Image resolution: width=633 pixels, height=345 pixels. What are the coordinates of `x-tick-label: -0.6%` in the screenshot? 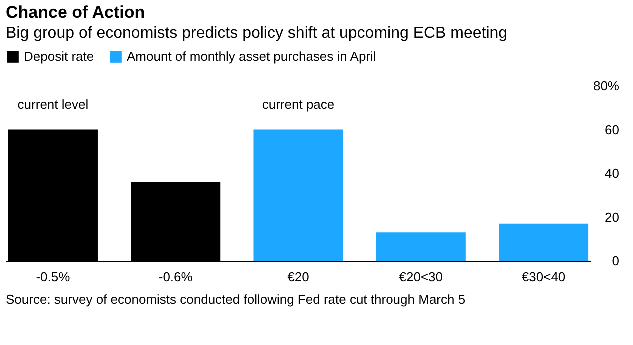 It's located at (176, 277).